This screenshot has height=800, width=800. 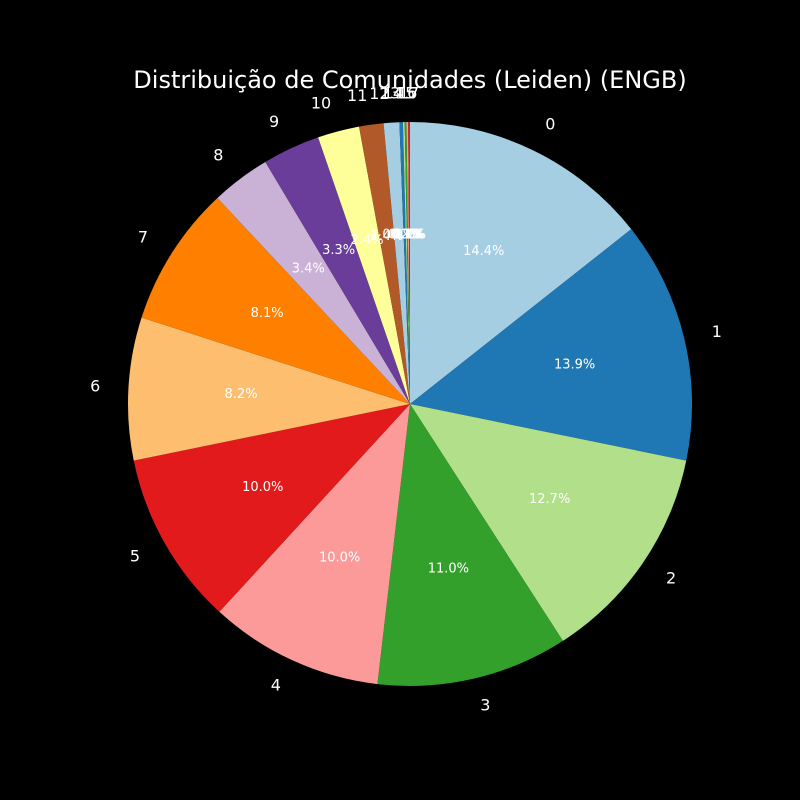 What do you see at coordinates (717, 331) in the screenshot?
I see `slice-label-1: 1` at bounding box center [717, 331].